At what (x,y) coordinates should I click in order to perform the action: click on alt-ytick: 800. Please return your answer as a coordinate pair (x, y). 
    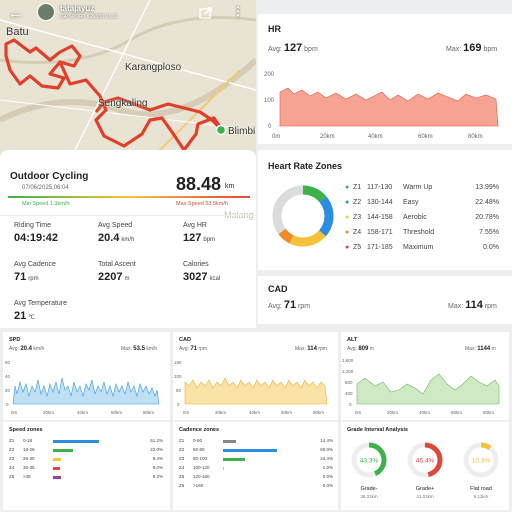
    Looking at the image, I should click on (349, 382).